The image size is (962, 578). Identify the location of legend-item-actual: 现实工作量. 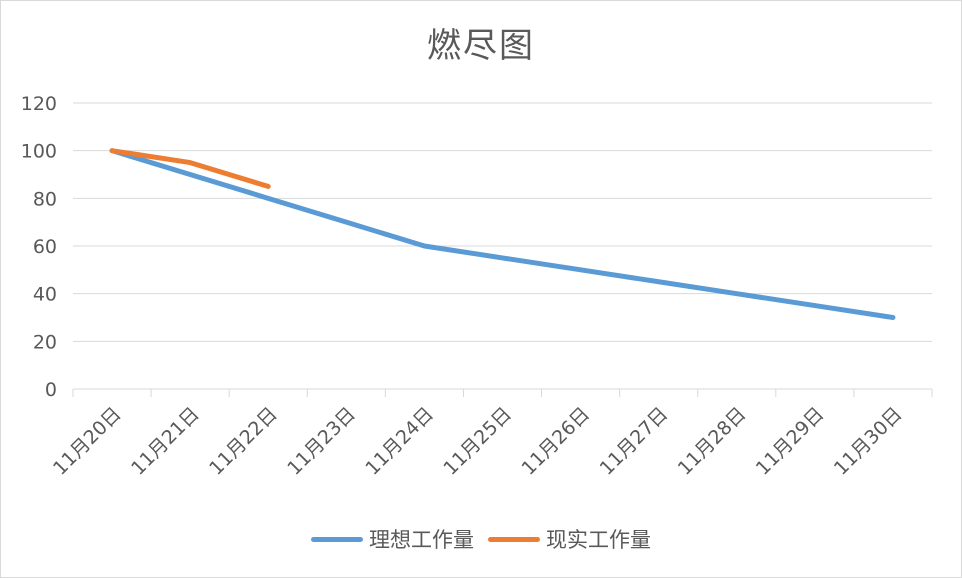
(569, 539).